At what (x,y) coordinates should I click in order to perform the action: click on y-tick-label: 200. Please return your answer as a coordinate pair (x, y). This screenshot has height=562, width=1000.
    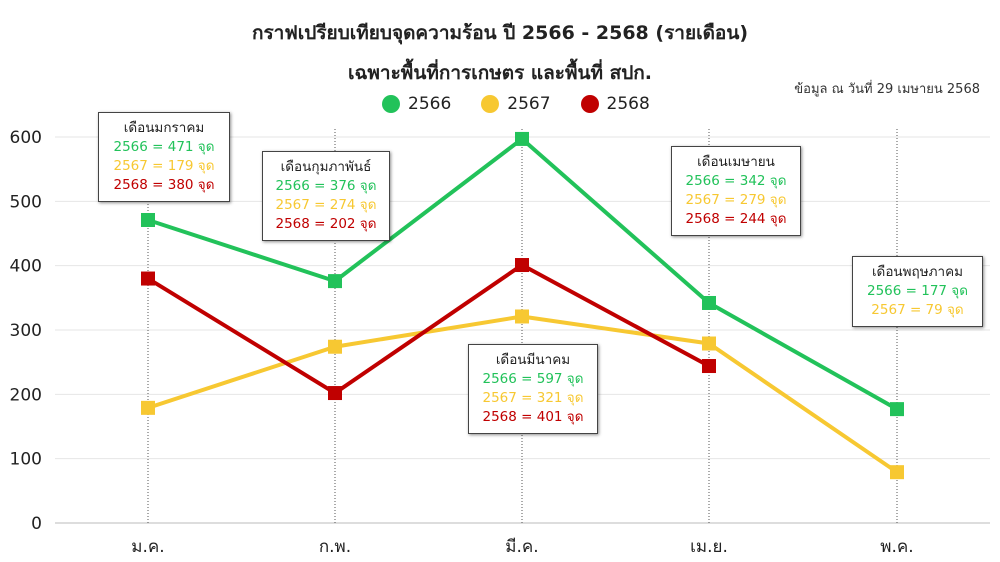
    Looking at the image, I should click on (26, 395).